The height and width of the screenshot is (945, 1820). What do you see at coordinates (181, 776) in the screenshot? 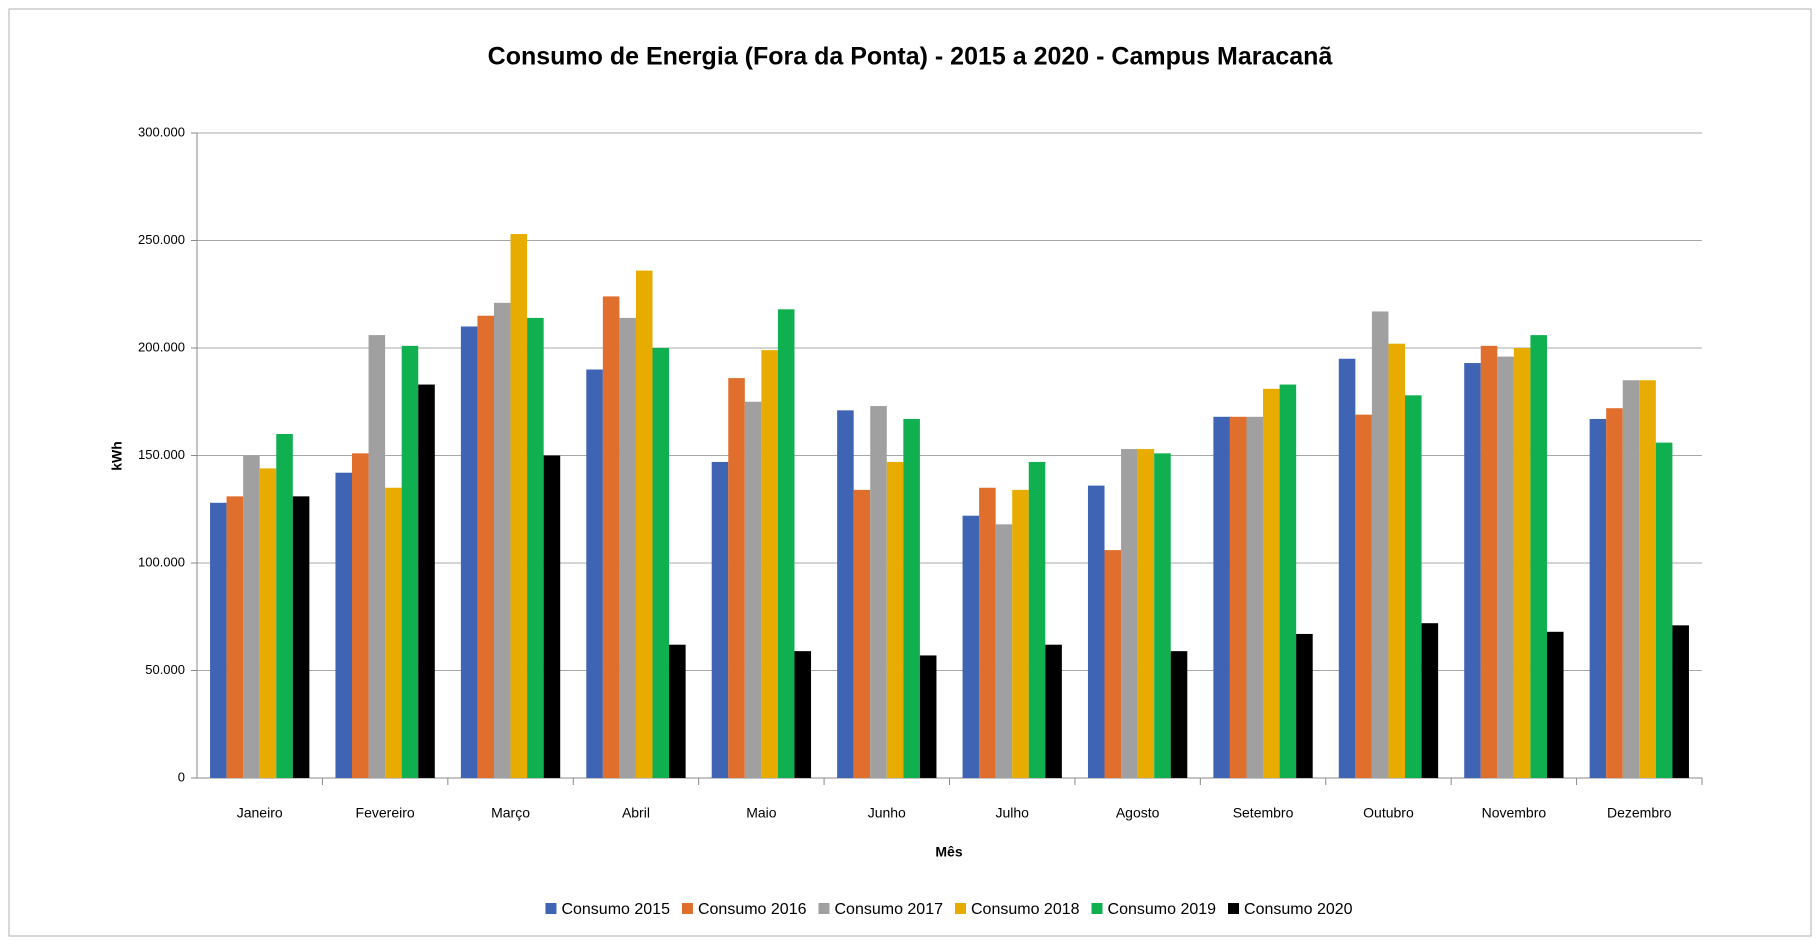
I see `y-tick-label: 0` at bounding box center [181, 776].